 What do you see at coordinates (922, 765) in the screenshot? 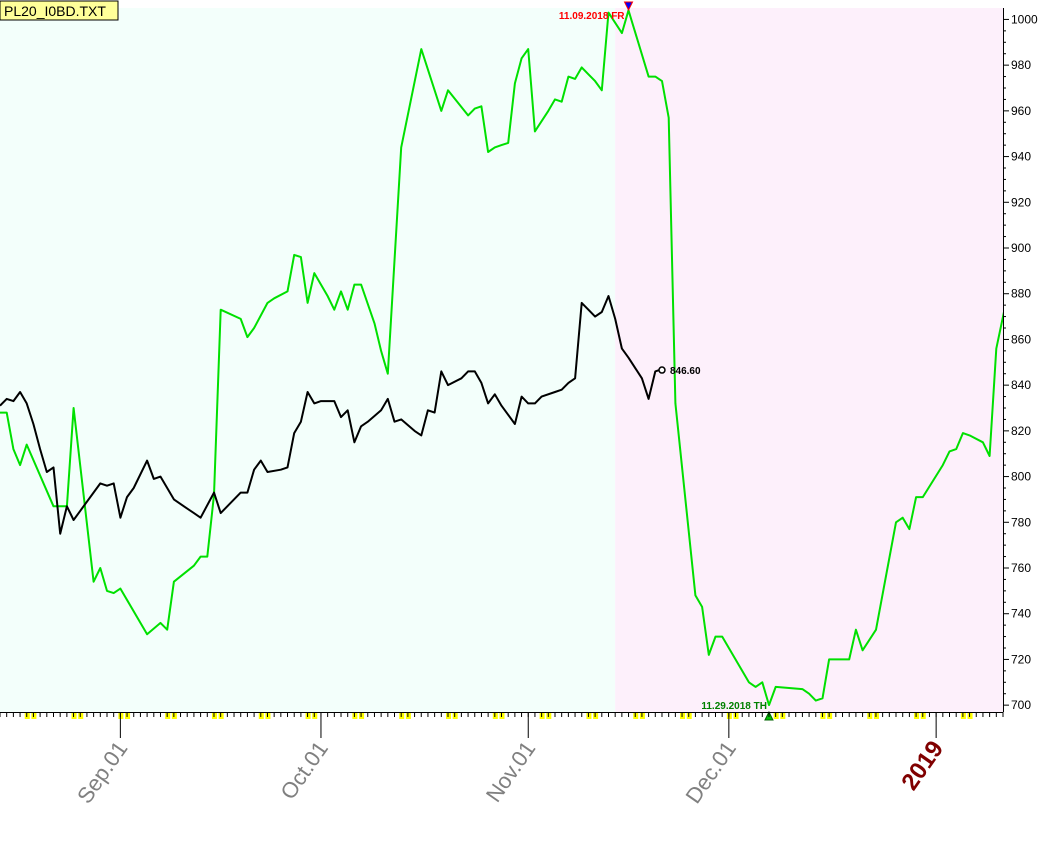
I see `x-tick-label: 2019` at bounding box center [922, 765].